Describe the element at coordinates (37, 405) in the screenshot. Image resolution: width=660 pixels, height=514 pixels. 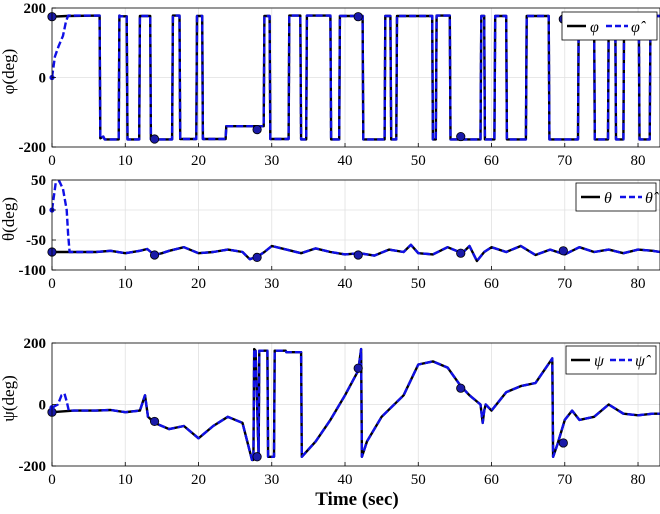
I see `panel-psi-yticks: 200 0 -200` at that location.